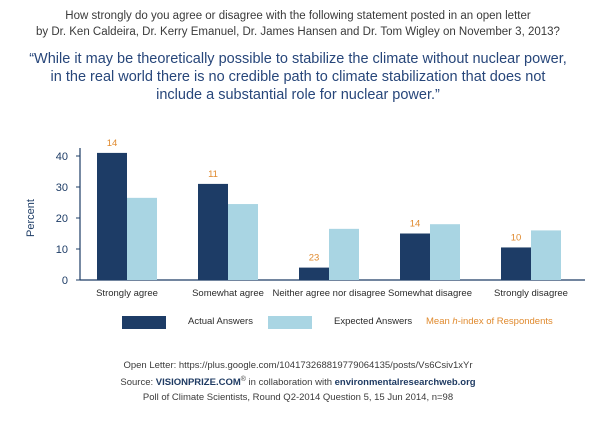  What do you see at coordinates (314, 258) in the screenshot?
I see `hindex-label: 23` at bounding box center [314, 258].